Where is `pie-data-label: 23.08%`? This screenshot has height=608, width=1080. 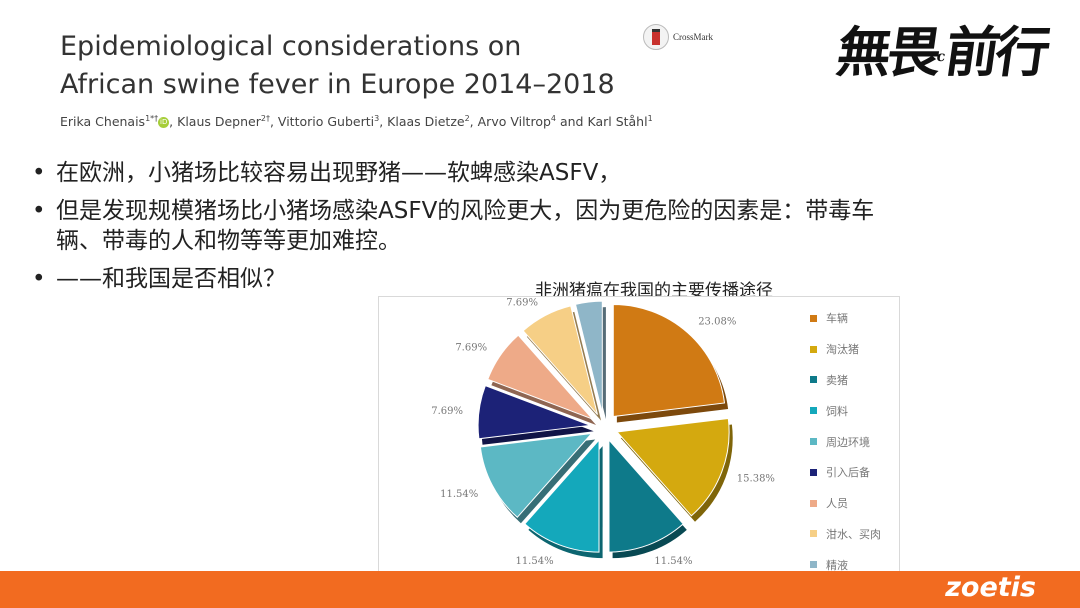
pie-data-label: 23.08% is located at coordinates (717, 322).